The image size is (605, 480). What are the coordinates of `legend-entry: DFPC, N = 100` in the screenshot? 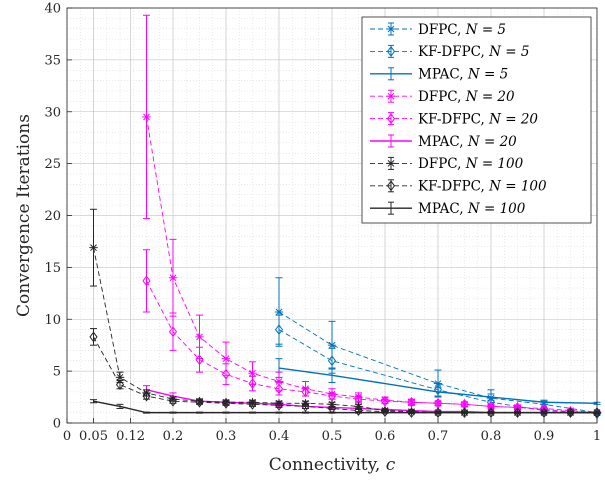 It's located at (447, 164).